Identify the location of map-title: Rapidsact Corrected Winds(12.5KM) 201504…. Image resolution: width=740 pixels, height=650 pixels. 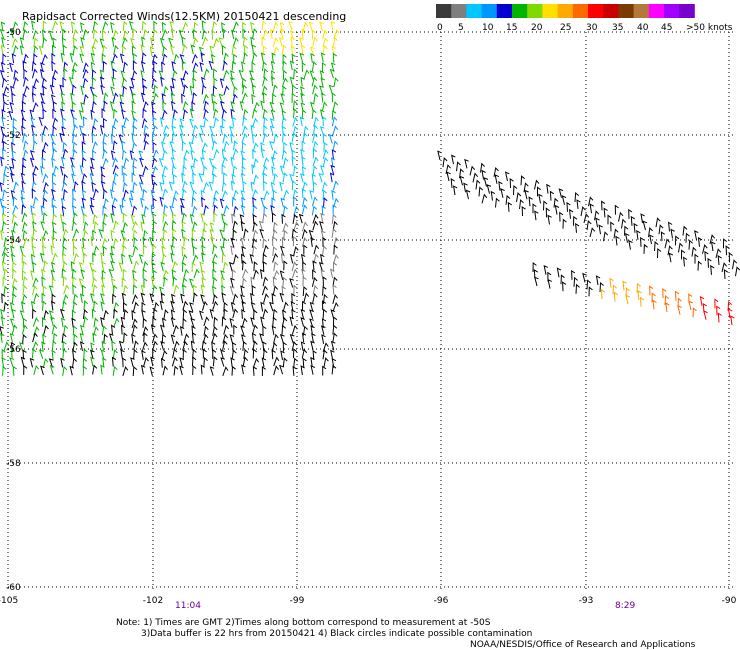
(184, 16).